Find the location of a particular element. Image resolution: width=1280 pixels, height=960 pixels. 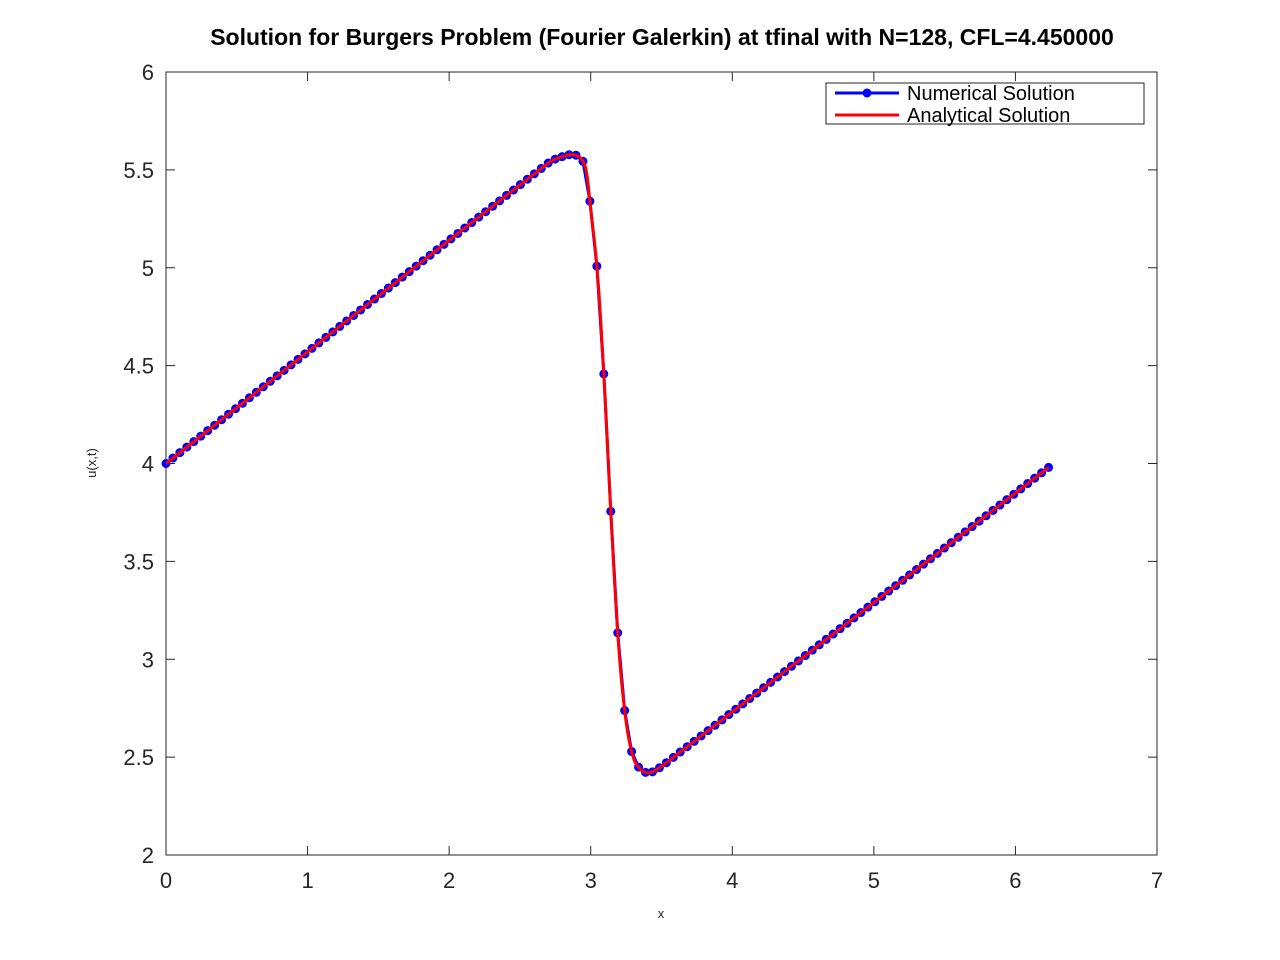

legend-numerical-marker is located at coordinates (867, 93).